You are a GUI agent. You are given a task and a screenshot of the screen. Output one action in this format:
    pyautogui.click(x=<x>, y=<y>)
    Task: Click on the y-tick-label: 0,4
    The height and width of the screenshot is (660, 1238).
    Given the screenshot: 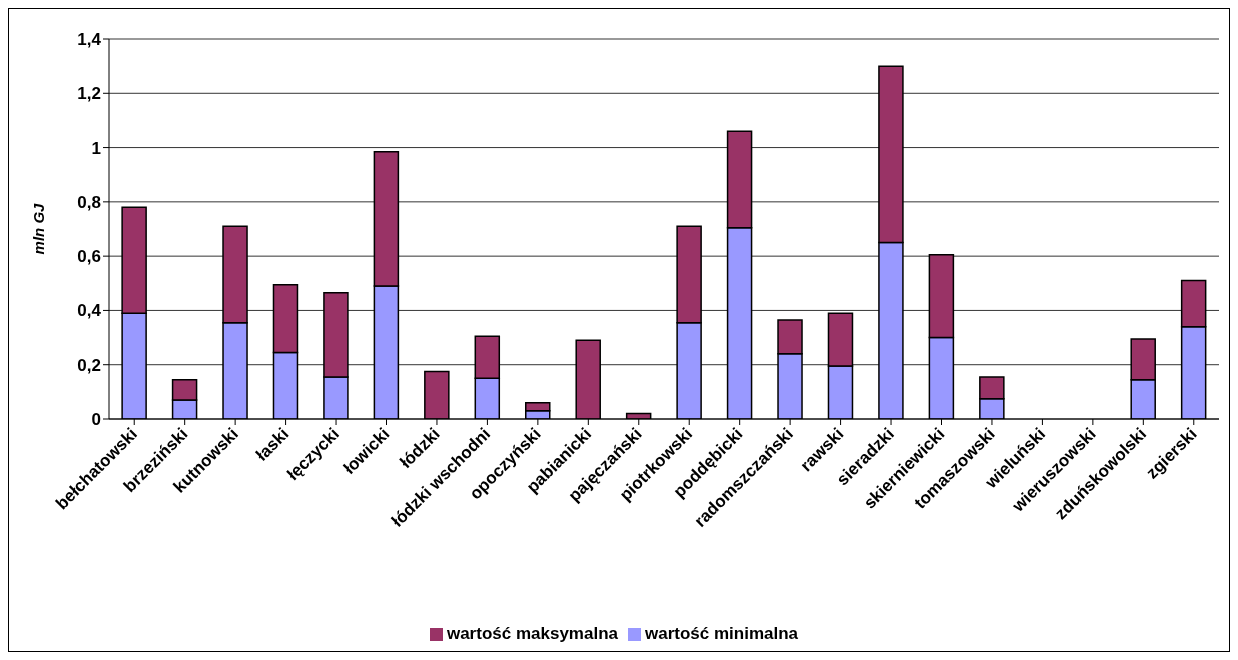 What is the action you would take?
    pyautogui.click(x=89, y=311)
    